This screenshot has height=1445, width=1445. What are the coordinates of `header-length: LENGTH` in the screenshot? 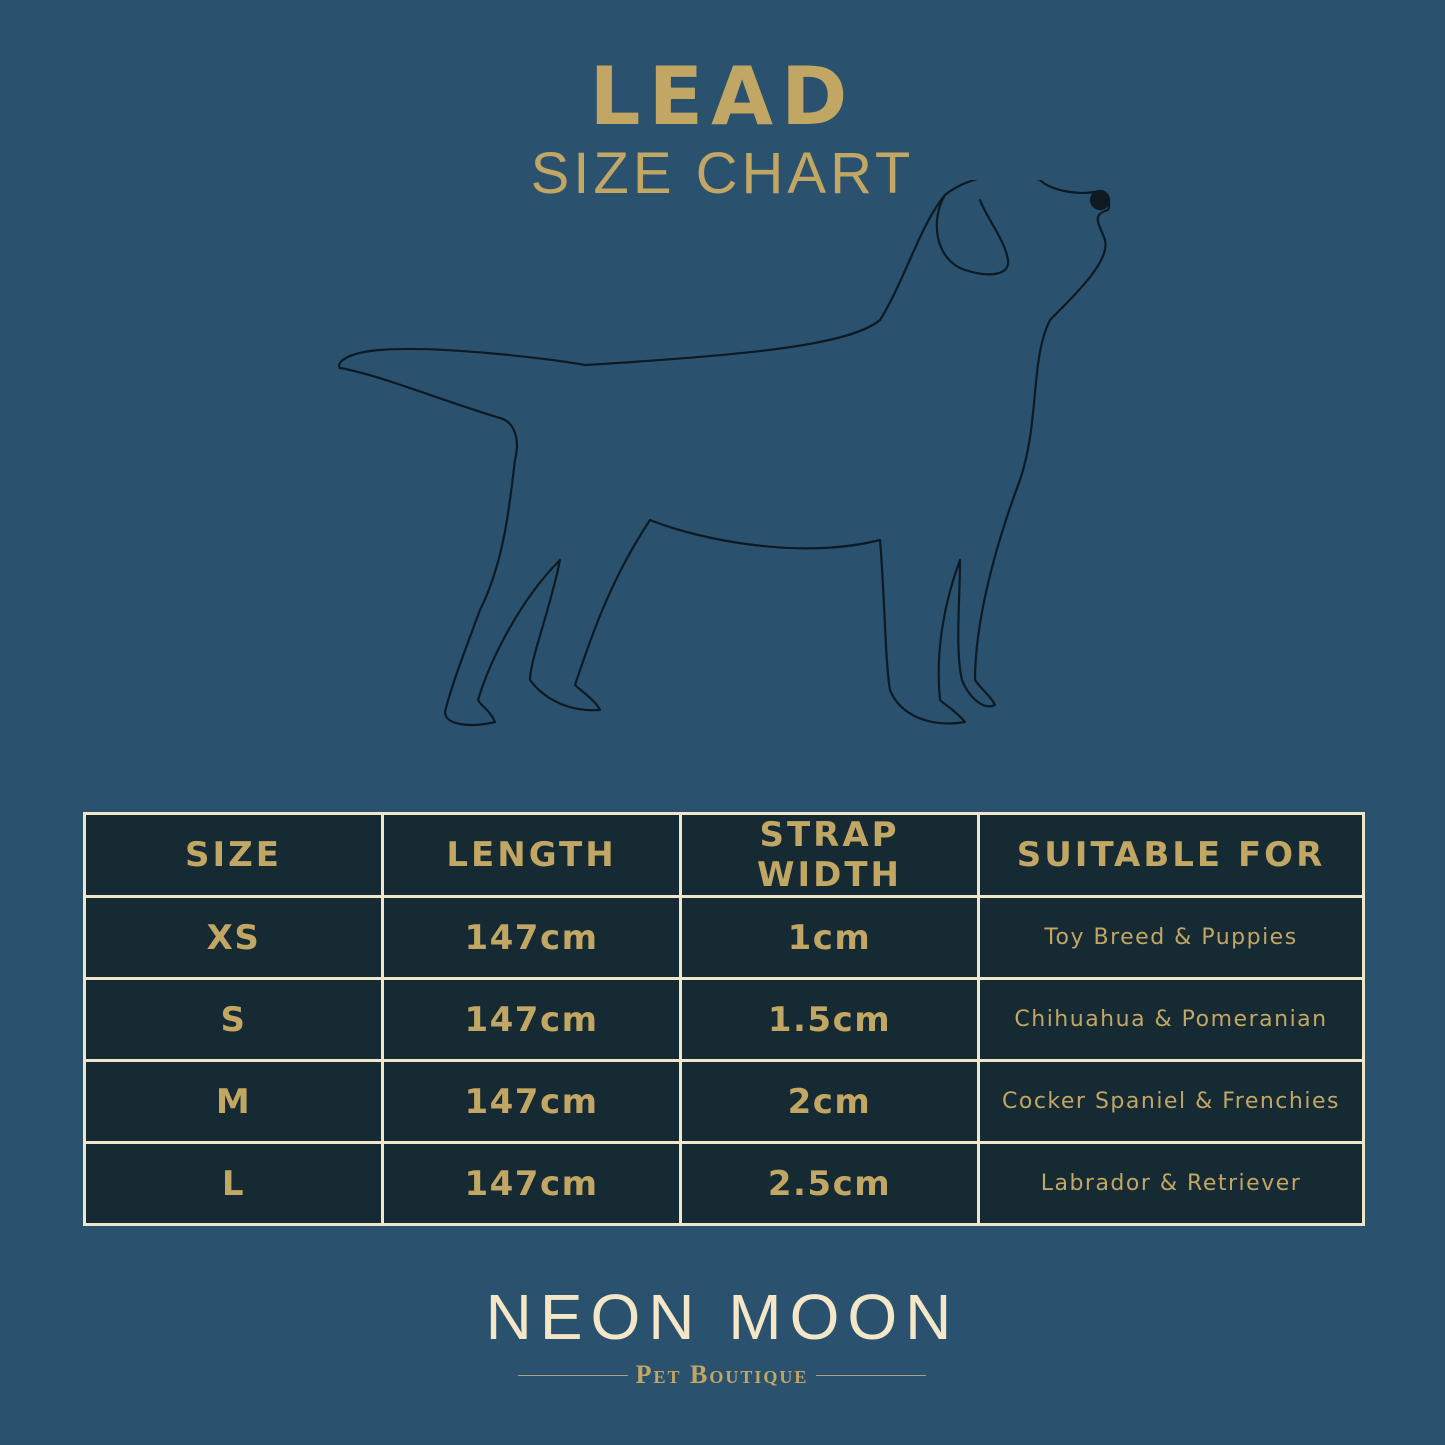 It's located at (531, 855).